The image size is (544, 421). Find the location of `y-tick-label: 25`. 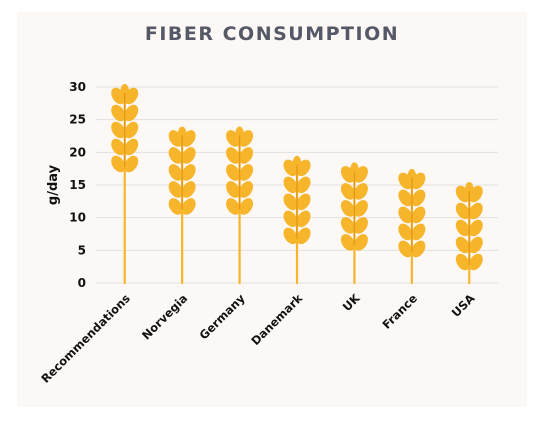

y-tick-label: 25 is located at coordinates (77, 120).